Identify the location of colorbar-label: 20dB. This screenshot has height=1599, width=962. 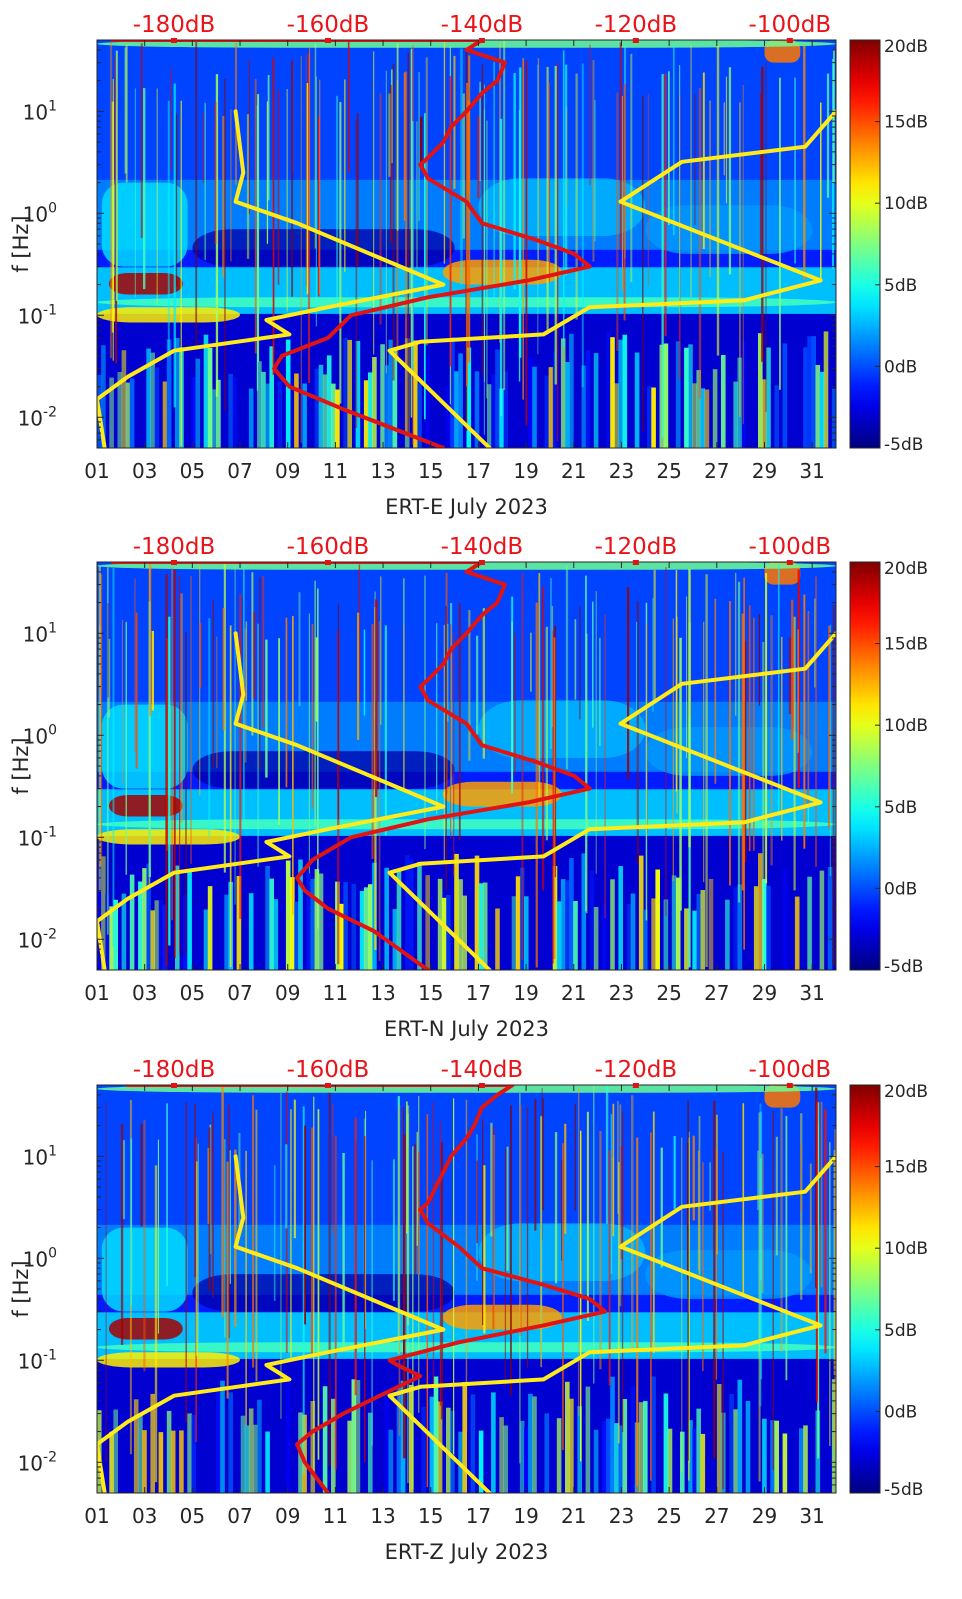
(906, 1092).